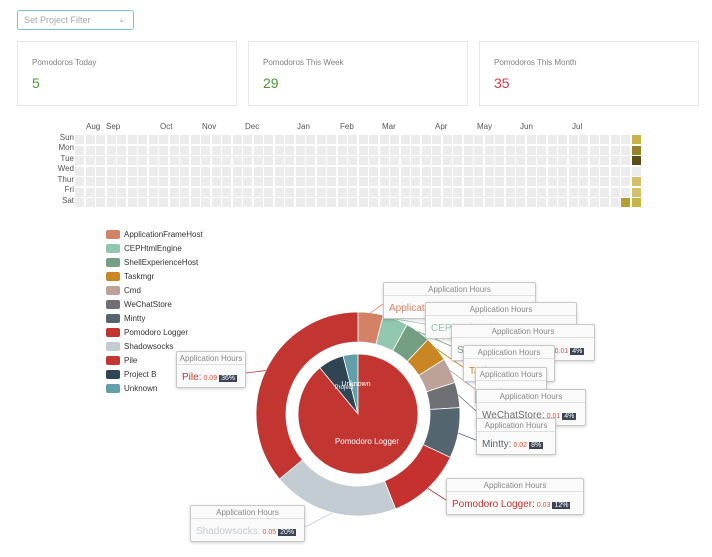 This screenshot has width=712, height=557. Describe the element at coordinates (75, 20) in the screenshot. I see `project-filter-select: Set Project Filter ⌄` at that location.